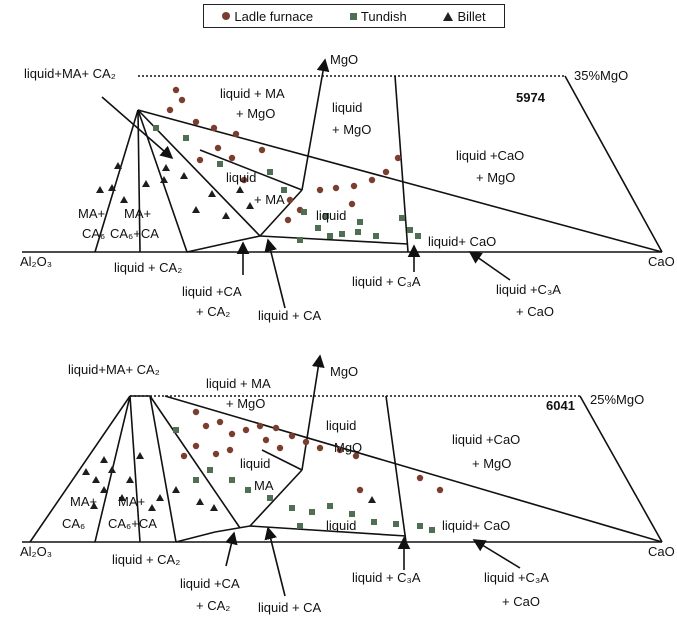  What do you see at coordinates (521, 601) in the screenshot?
I see `label-liq-c3a-cao-2: + CaO` at bounding box center [521, 601].